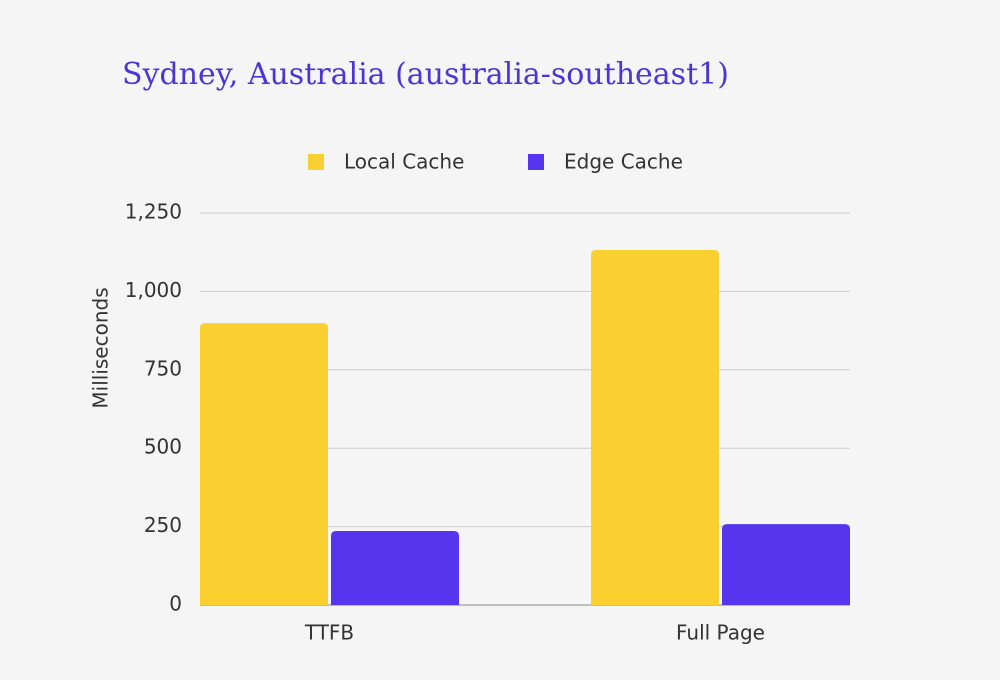 This screenshot has height=680, width=1000. I want to click on y-tick-label: 1,250, so click(153, 212).